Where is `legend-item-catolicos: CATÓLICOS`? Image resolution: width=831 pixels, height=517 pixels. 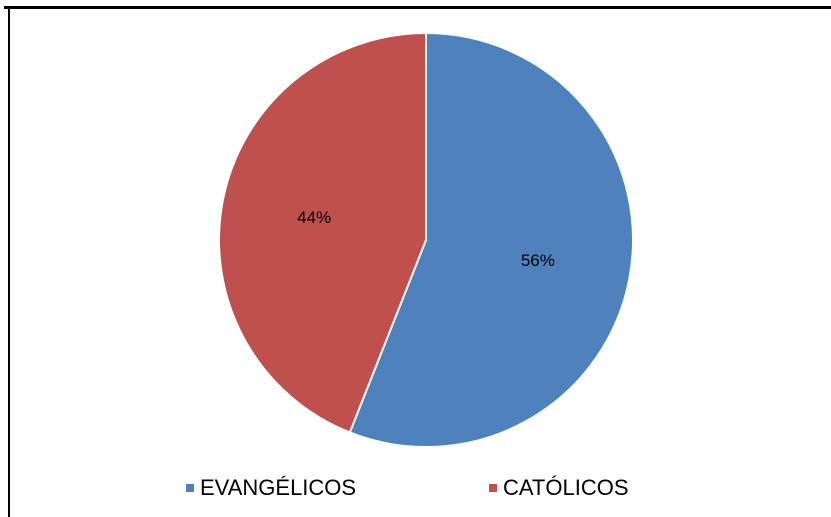
legend-item-catolicos: CATÓLICOS is located at coordinates (559, 488).